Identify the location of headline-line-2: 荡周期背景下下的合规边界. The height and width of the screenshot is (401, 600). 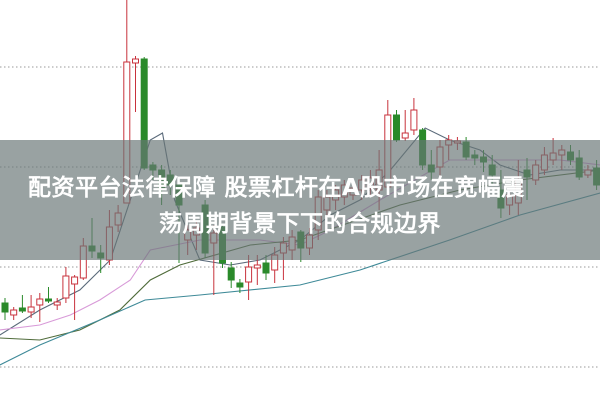
(300, 224).